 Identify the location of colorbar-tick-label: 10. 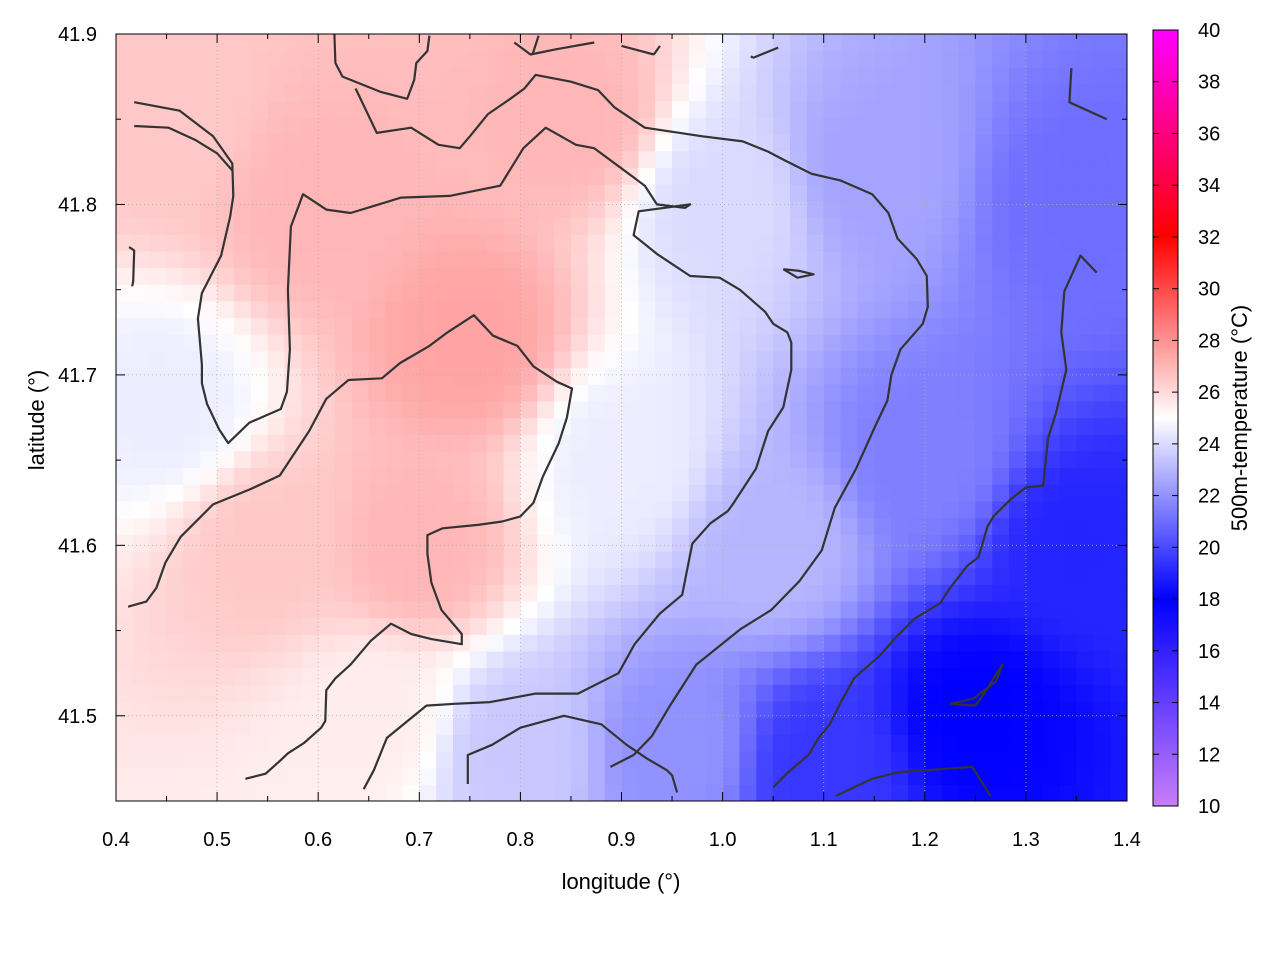
(1209, 807).